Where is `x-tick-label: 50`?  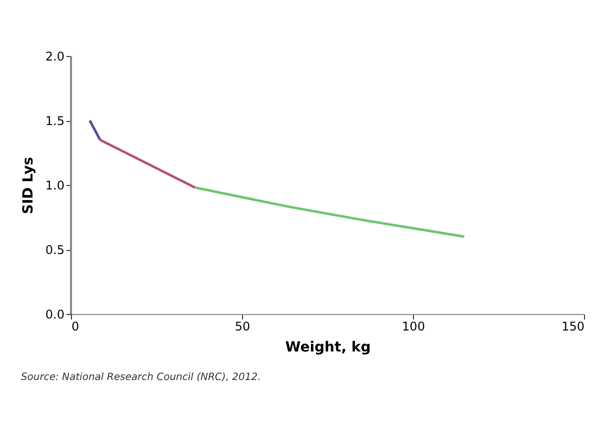 x-tick-label: 50 is located at coordinates (242, 327).